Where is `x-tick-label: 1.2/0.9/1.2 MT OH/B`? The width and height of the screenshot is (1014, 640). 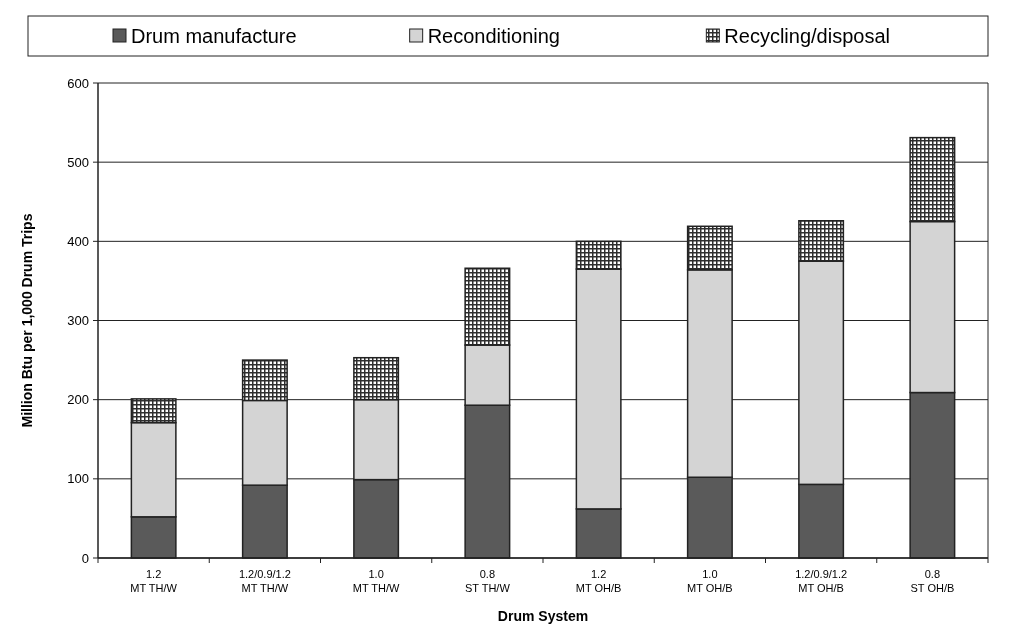 x-tick-label: 1.2/0.9/1.2 MT OH/B is located at coordinates (821, 581).